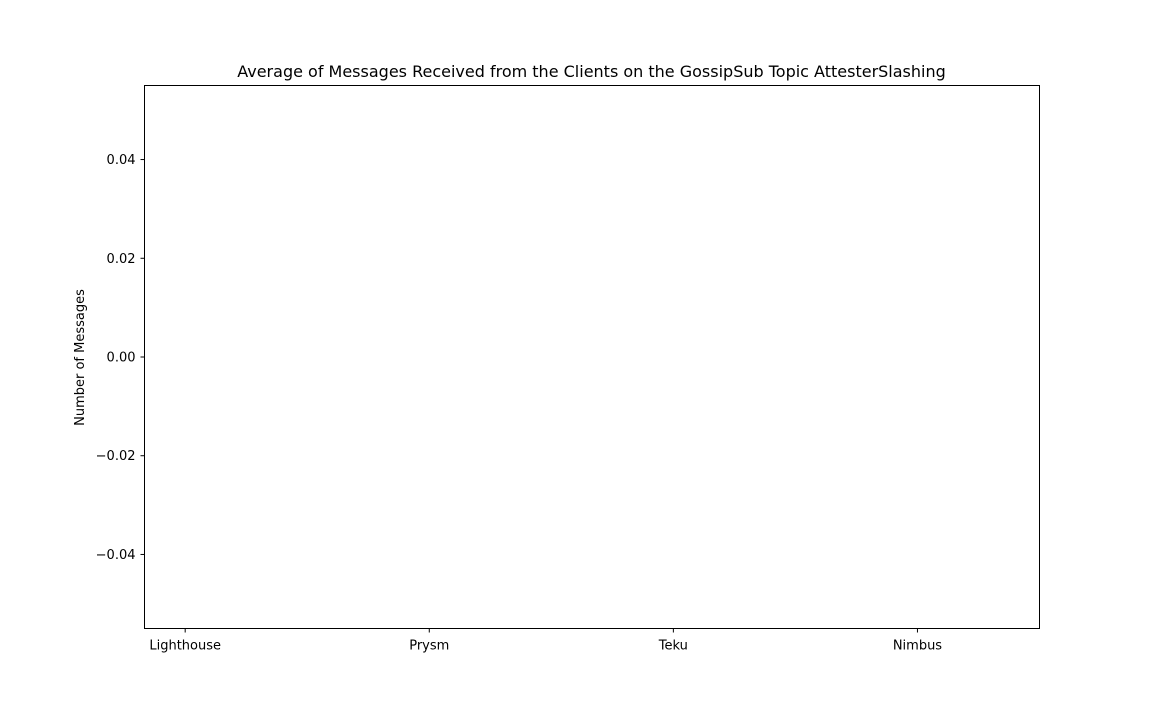 This screenshot has width=1154, height=711. Describe the element at coordinates (673, 646) in the screenshot. I see `x-tick-label: Teku` at that location.